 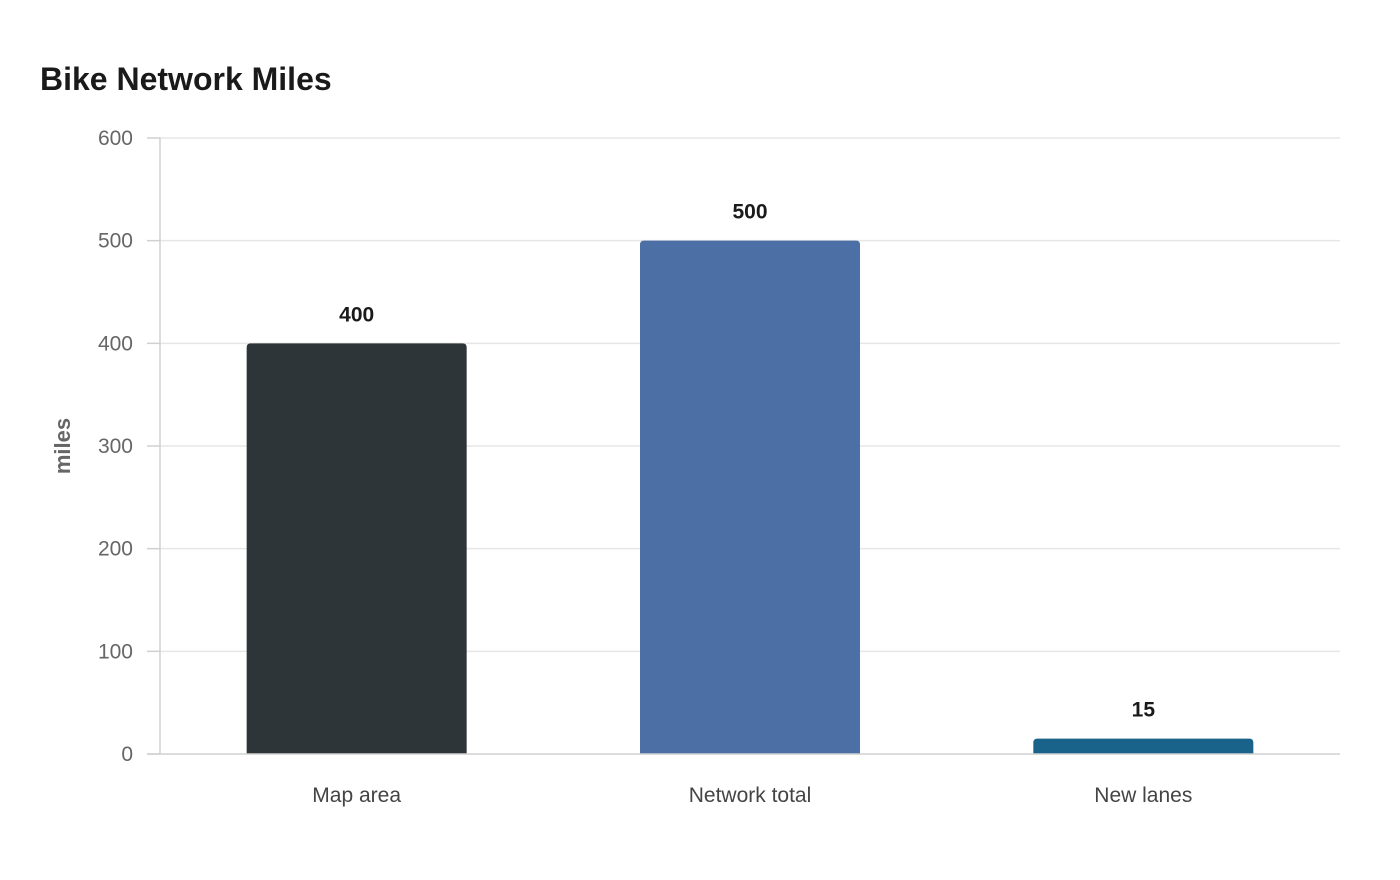 What do you see at coordinates (186, 79) in the screenshot?
I see `chart-title: Bike Network Miles` at bounding box center [186, 79].